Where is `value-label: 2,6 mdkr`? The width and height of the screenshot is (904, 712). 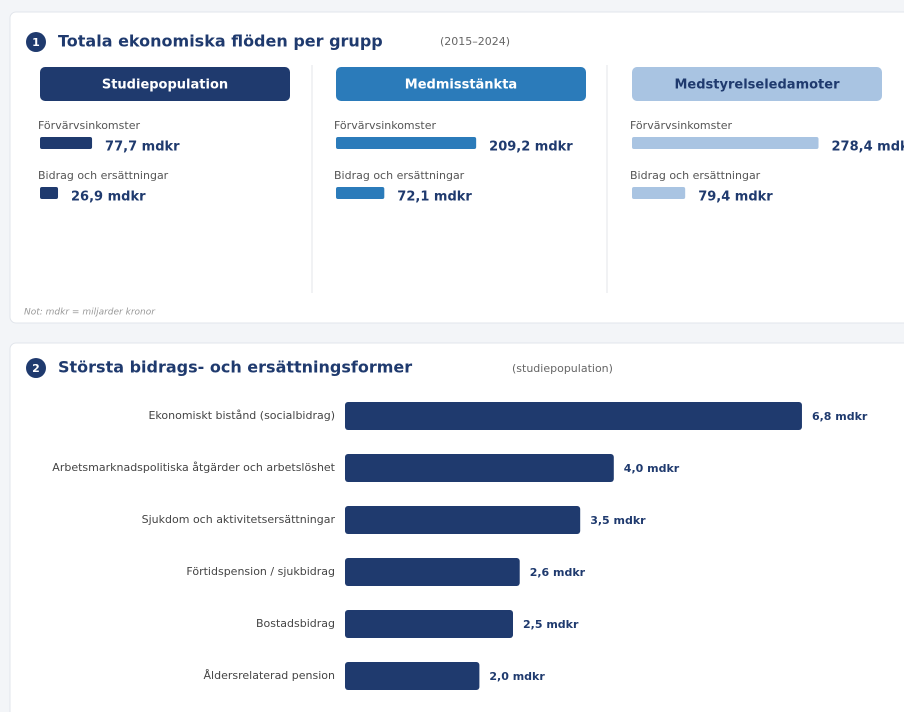
value-label: 2,6 mdkr is located at coordinates (558, 572).